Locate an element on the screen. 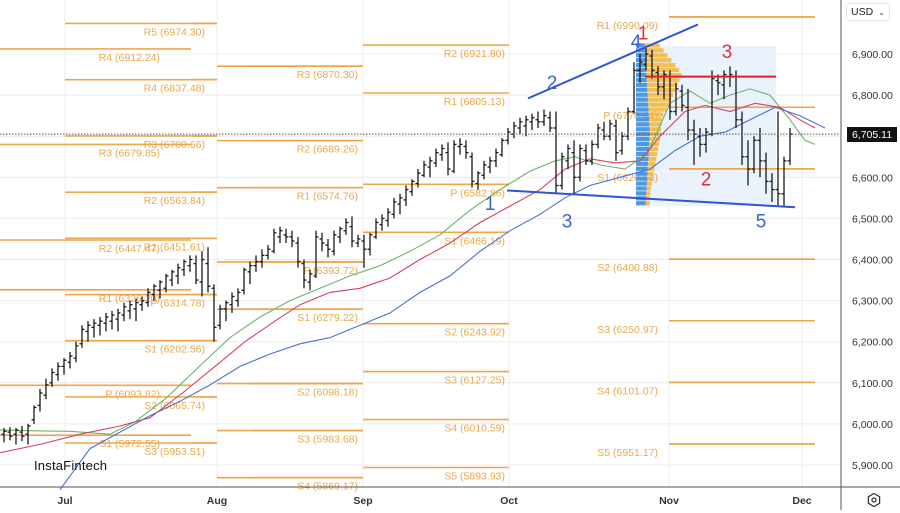  watermark-logo: InstaFintech is located at coordinates (71, 465).